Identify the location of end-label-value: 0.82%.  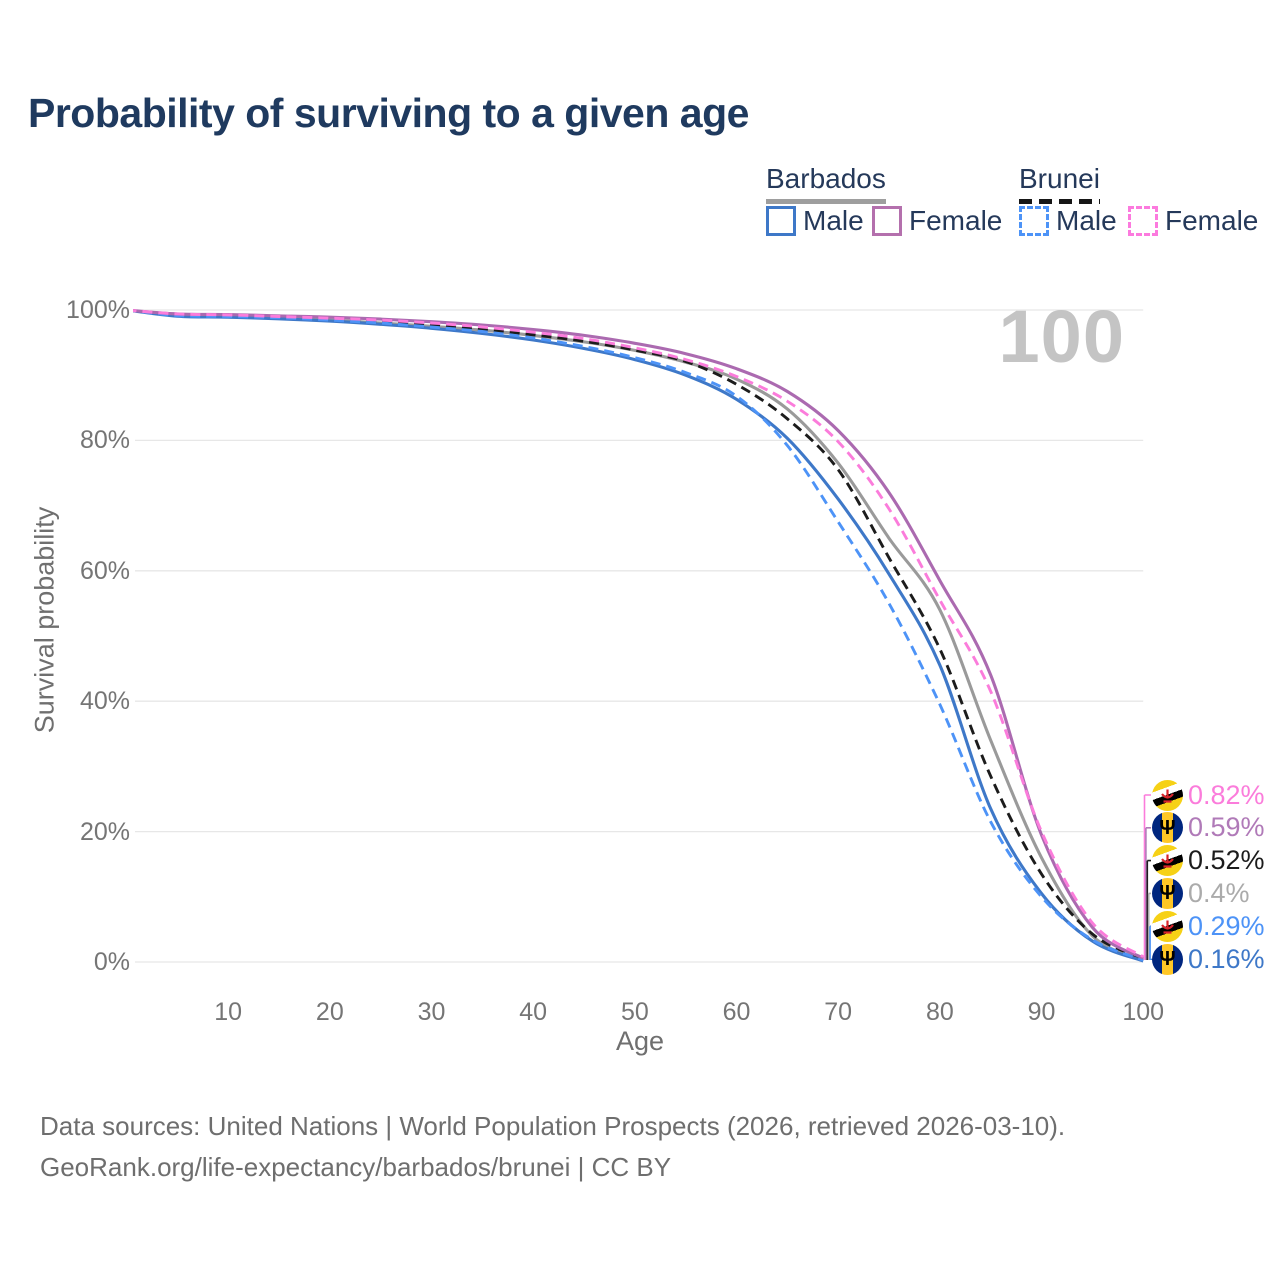
(1226, 794).